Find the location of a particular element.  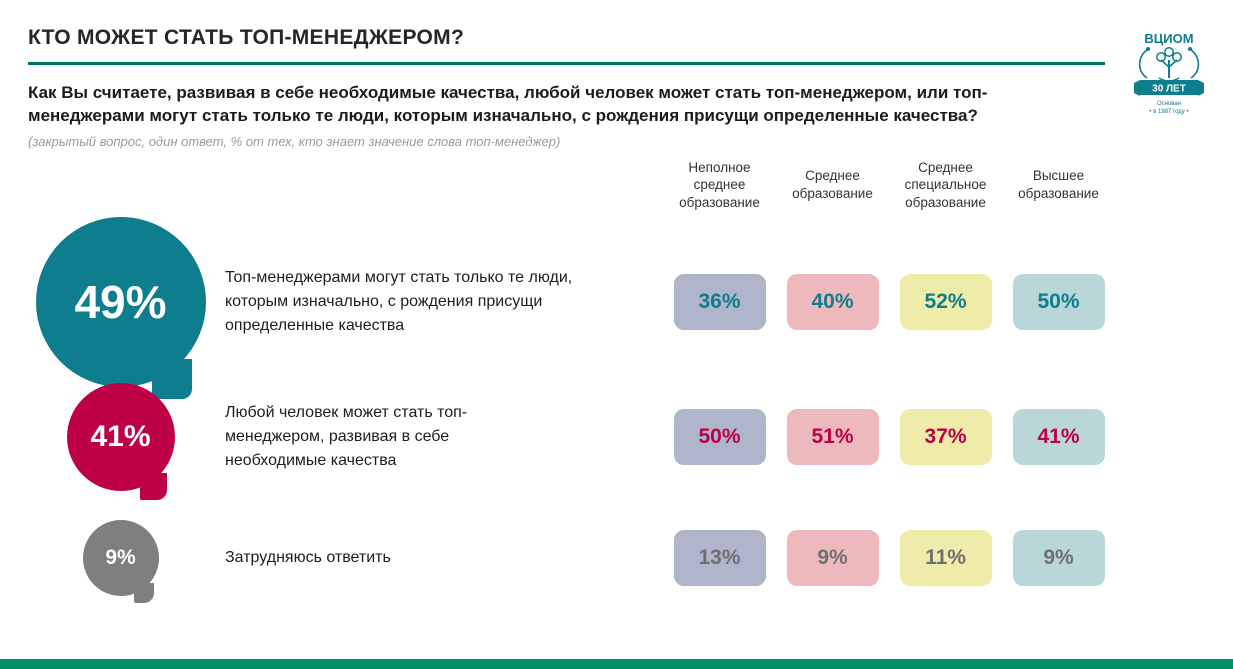

logo-brand-text: ВЦИОМ is located at coordinates (1168, 38).